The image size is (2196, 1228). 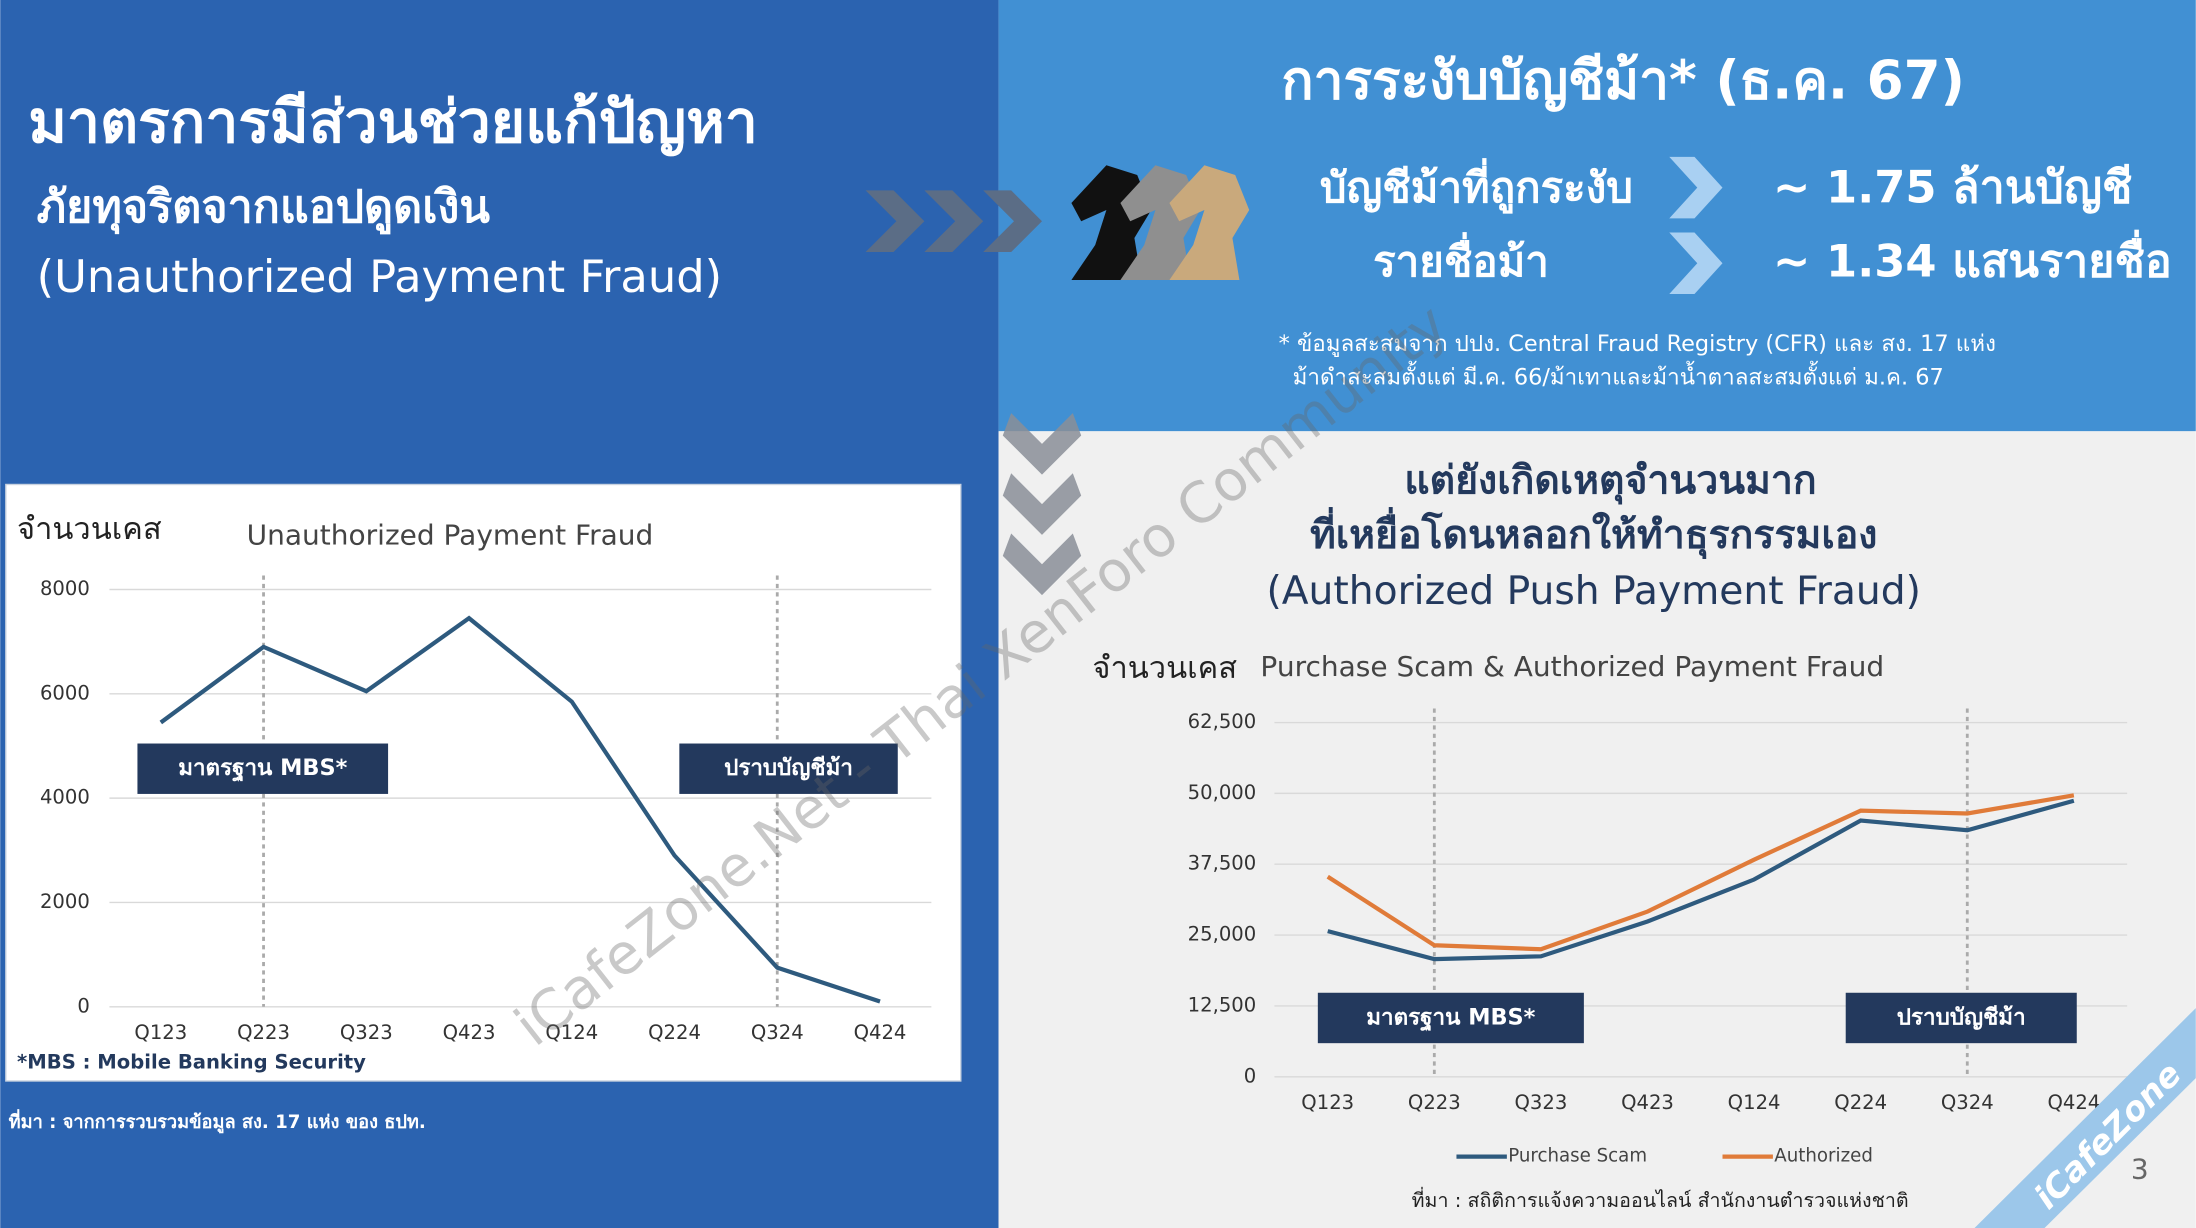 What do you see at coordinates (2140, 1169) in the screenshot?
I see `page-number: 3` at bounding box center [2140, 1169].